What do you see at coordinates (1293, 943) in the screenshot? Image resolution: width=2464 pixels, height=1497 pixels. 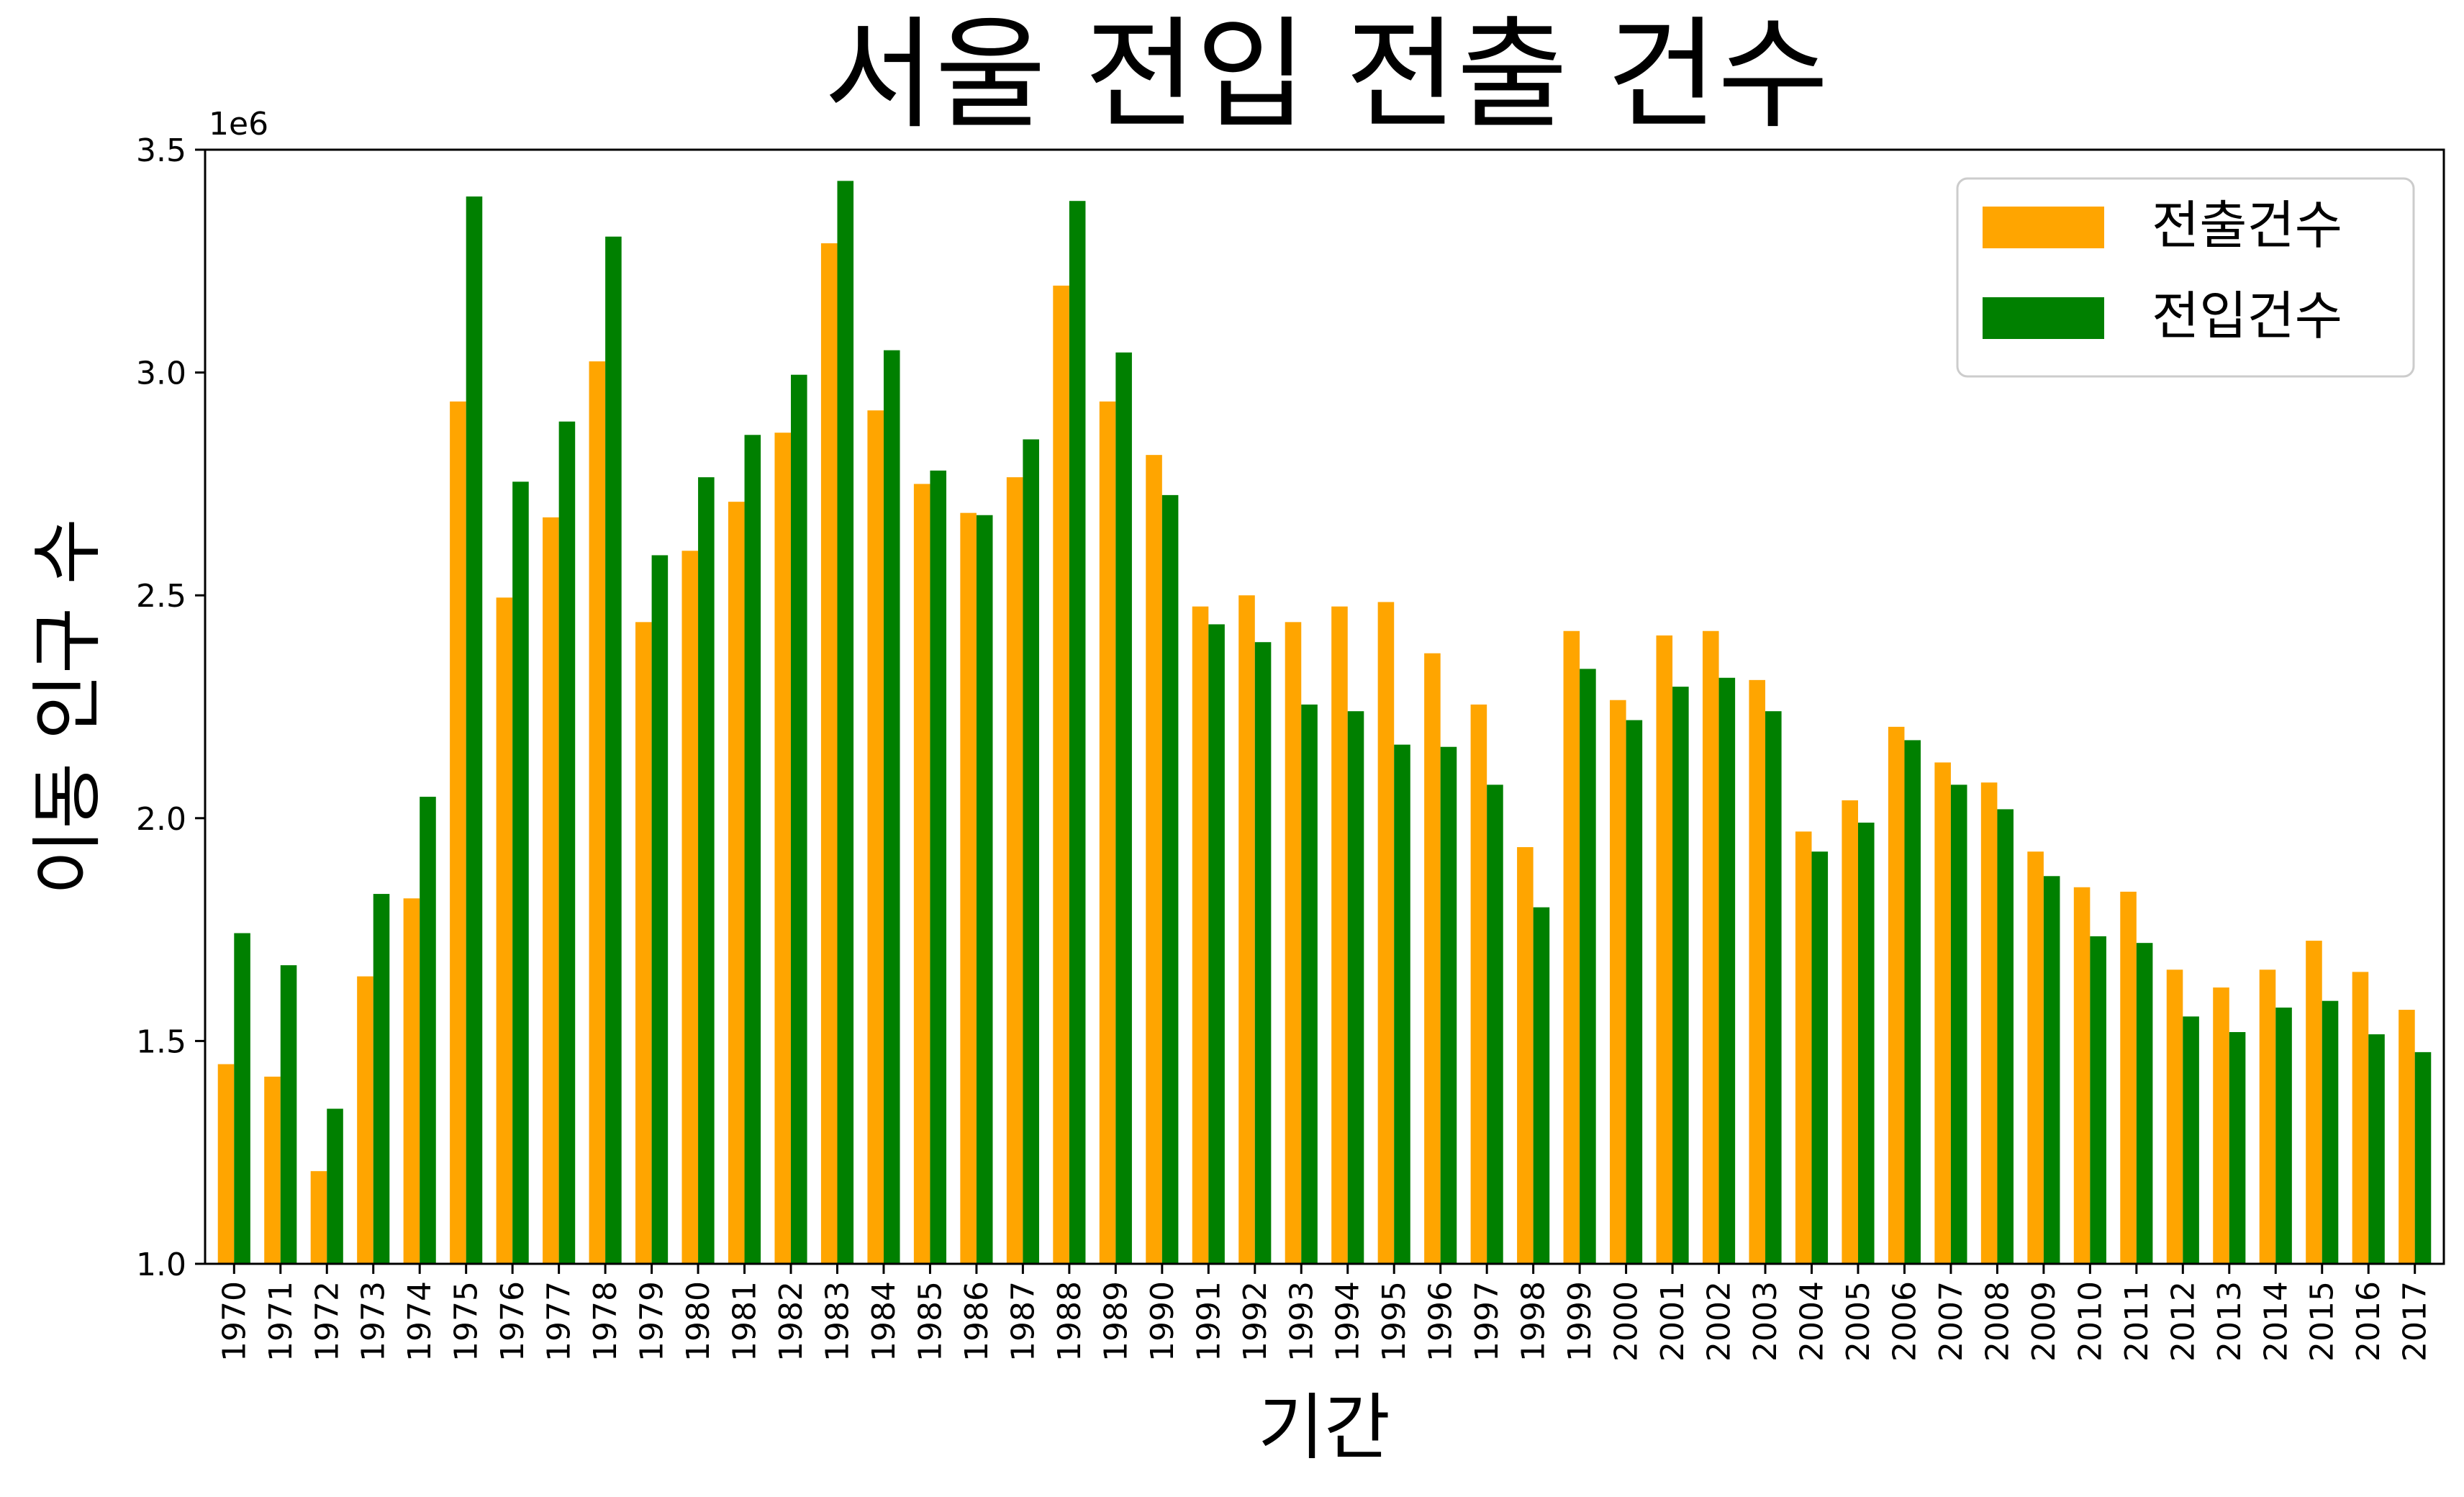 I see `bar-outflow-1993` at bounding box center [1293, 943].